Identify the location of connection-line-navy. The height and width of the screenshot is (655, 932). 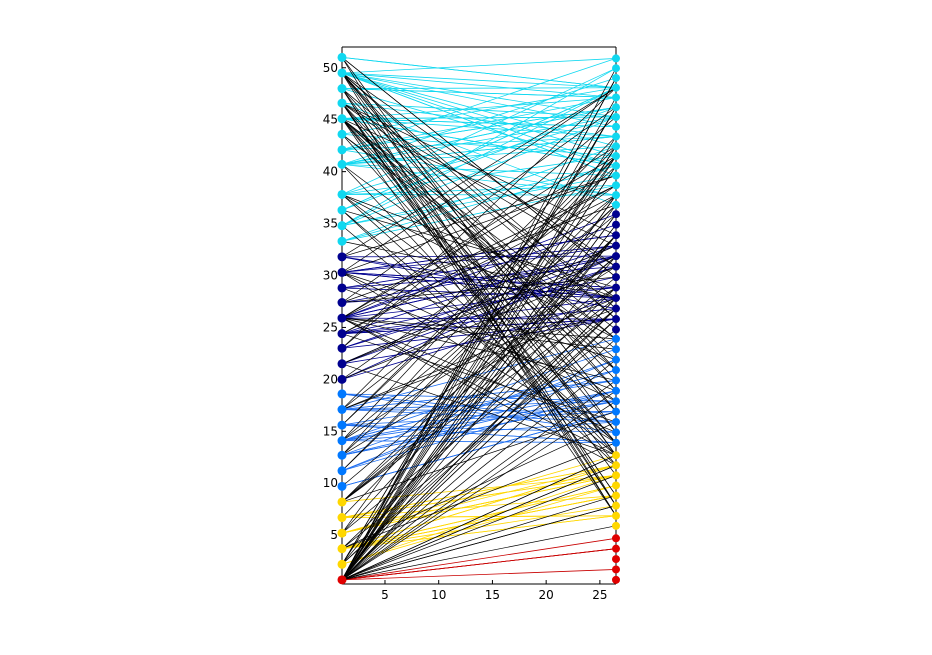
(479, 256).